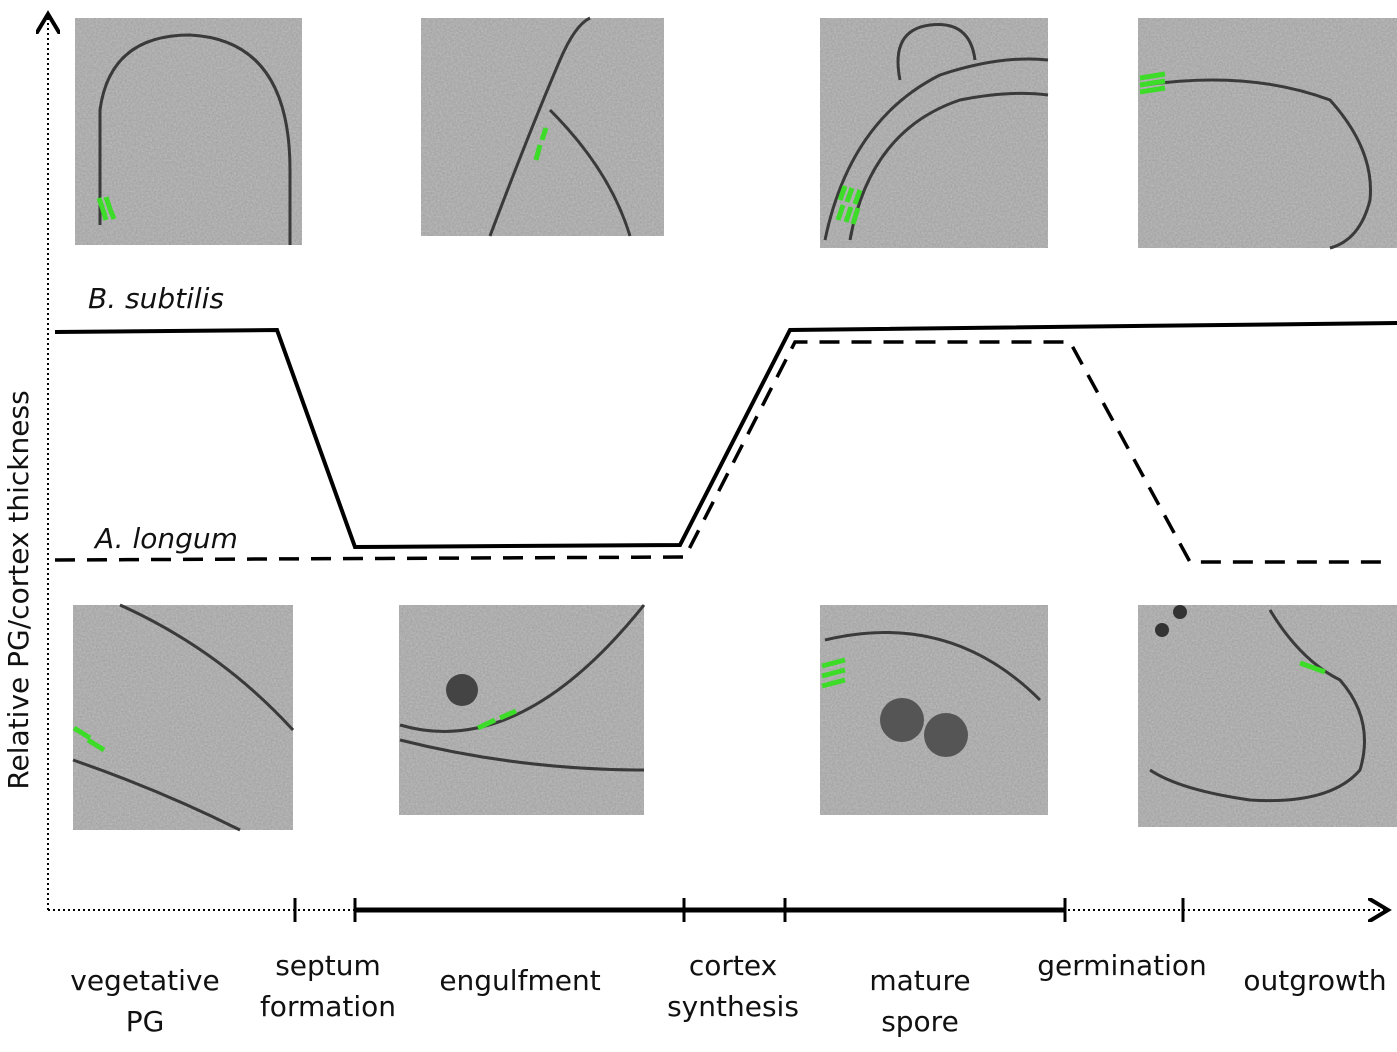 This screenshot has height=1052, width=1397. Describe the element at coordinates (328, 965) in the screenshot. I see `stage-label: septum` at that location.